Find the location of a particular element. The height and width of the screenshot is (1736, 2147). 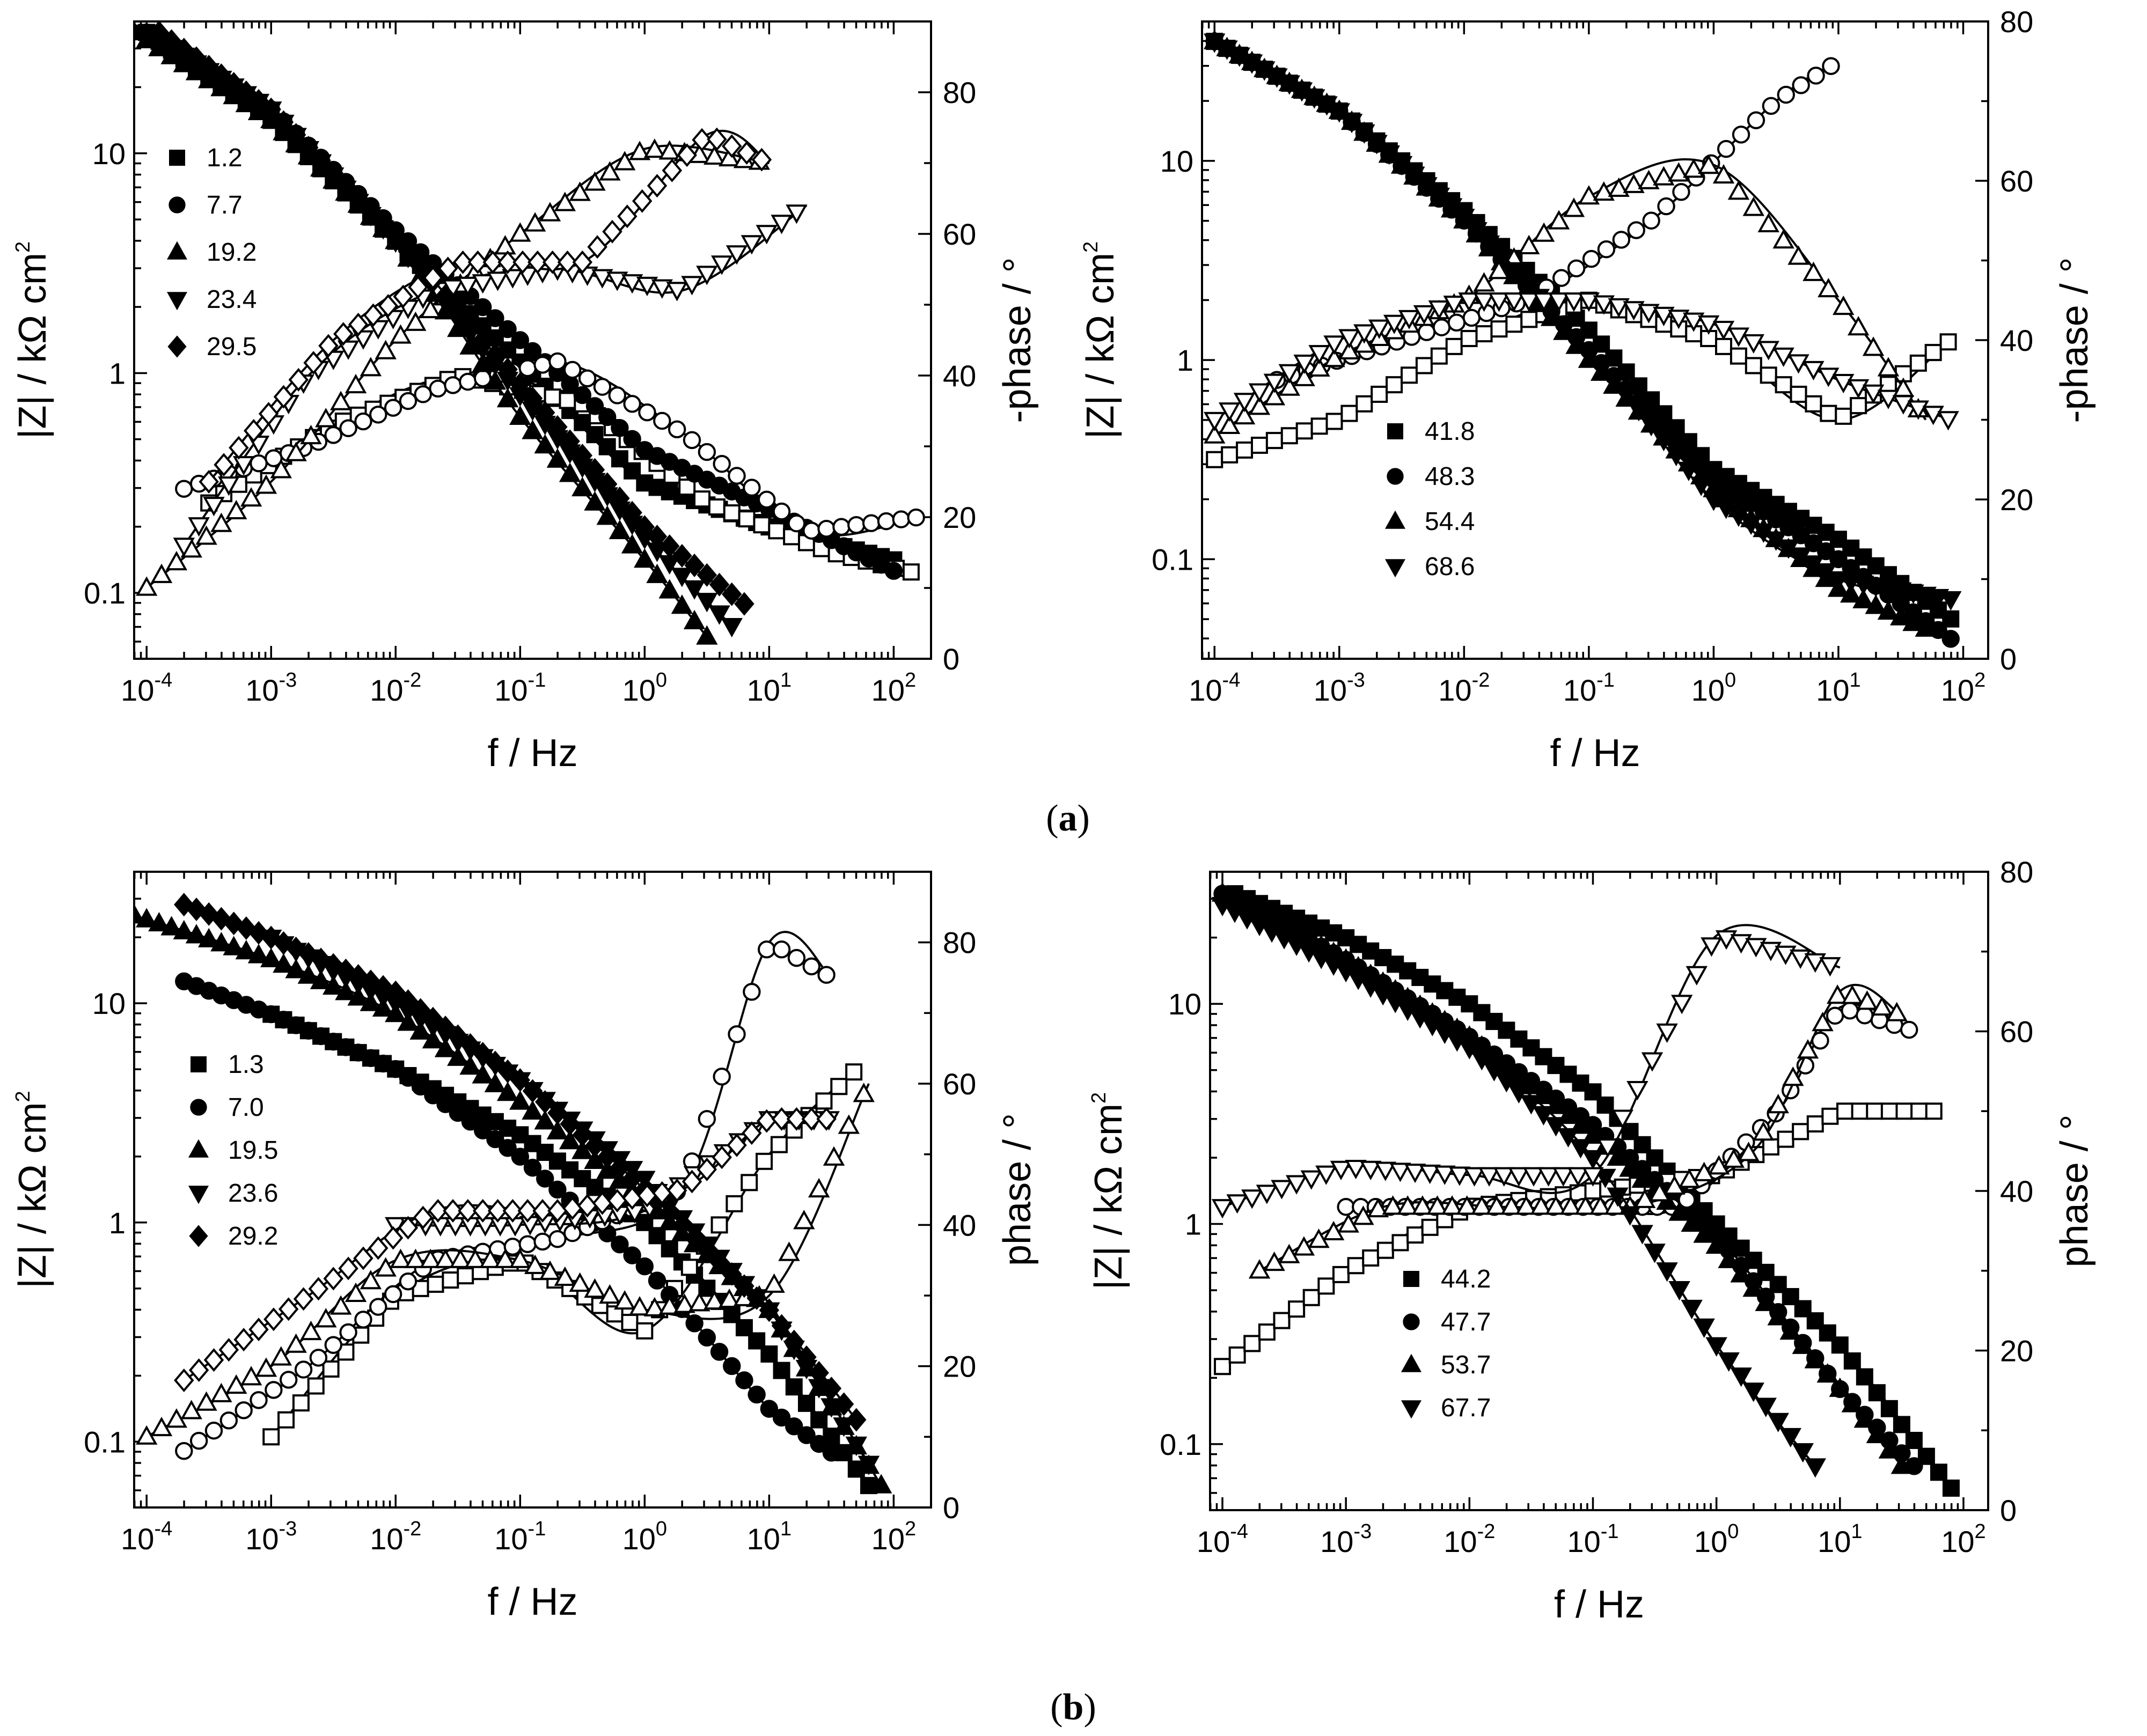

x-tick-label: 10⁻³ is located at coordinates (271, 688).